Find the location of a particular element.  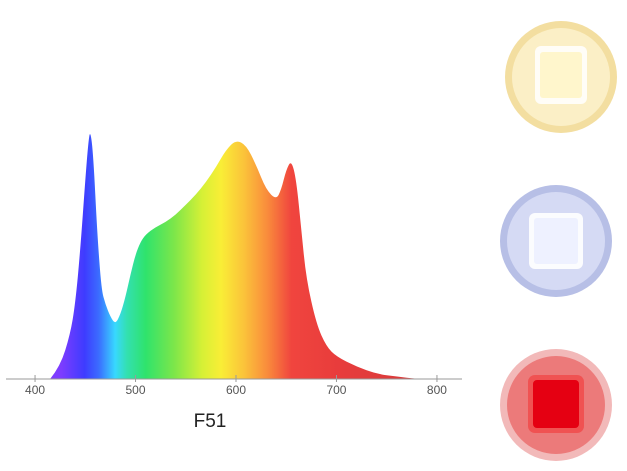

chart-caption: F51 is located at coordinates (210, 421).